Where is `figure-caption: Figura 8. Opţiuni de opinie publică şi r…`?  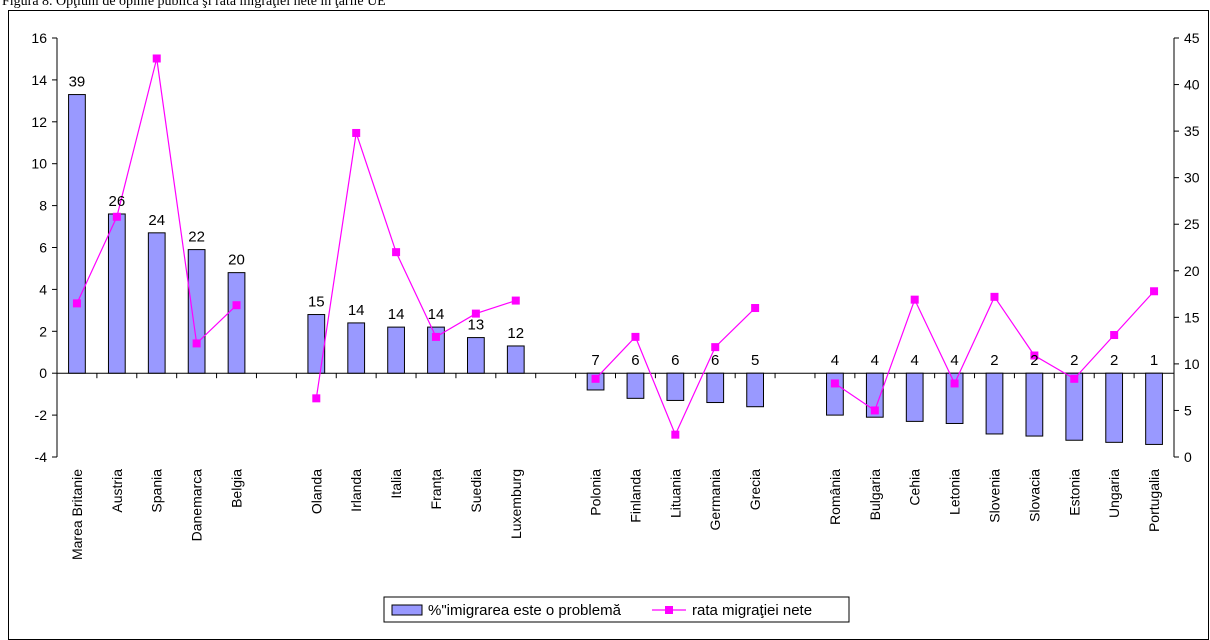 figure-caption: Figura 8. Opţiuni de opinie publică şi r… is located at coordinates (194, 4).